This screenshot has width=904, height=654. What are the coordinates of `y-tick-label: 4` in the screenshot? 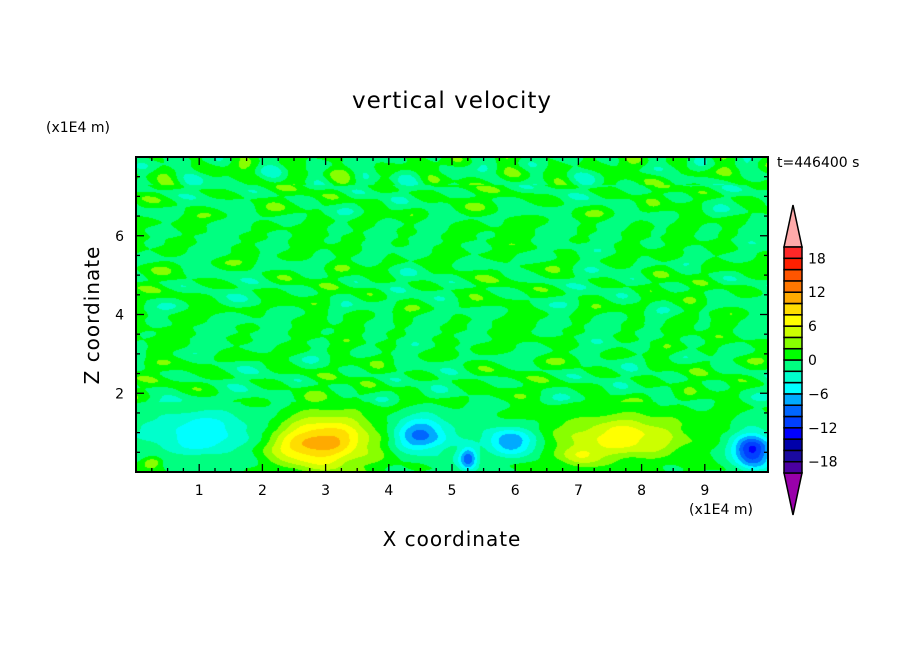 It's located at (119, 316).